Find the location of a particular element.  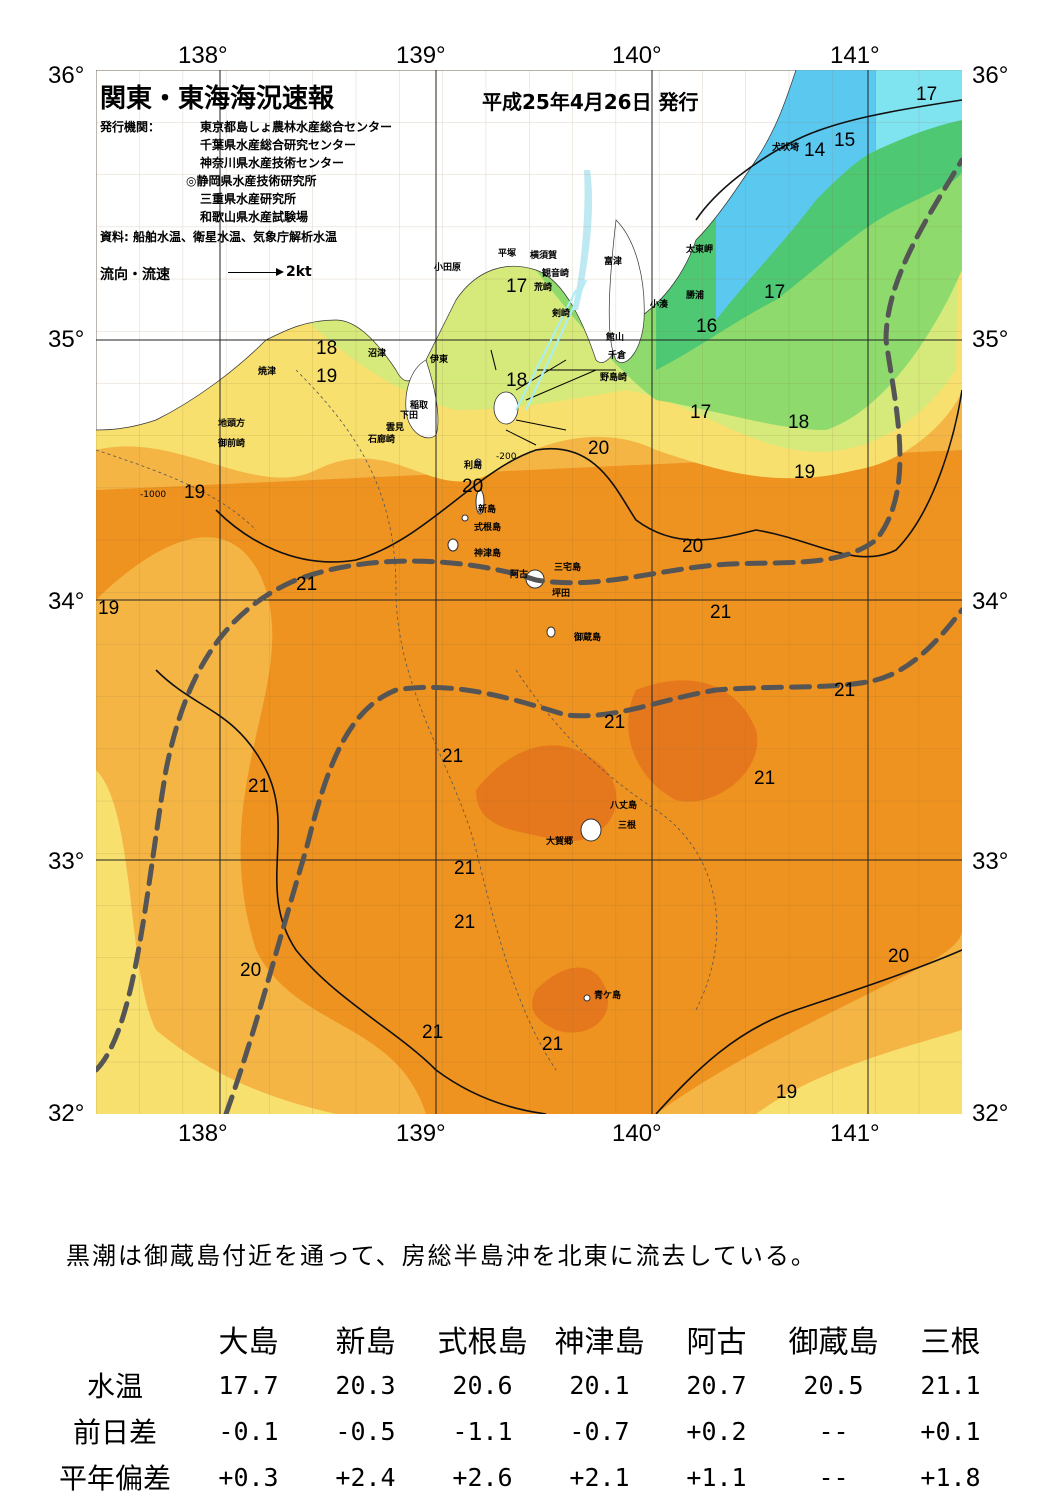

row-label: 平年偏差 is located at coordinates (114, 1478).